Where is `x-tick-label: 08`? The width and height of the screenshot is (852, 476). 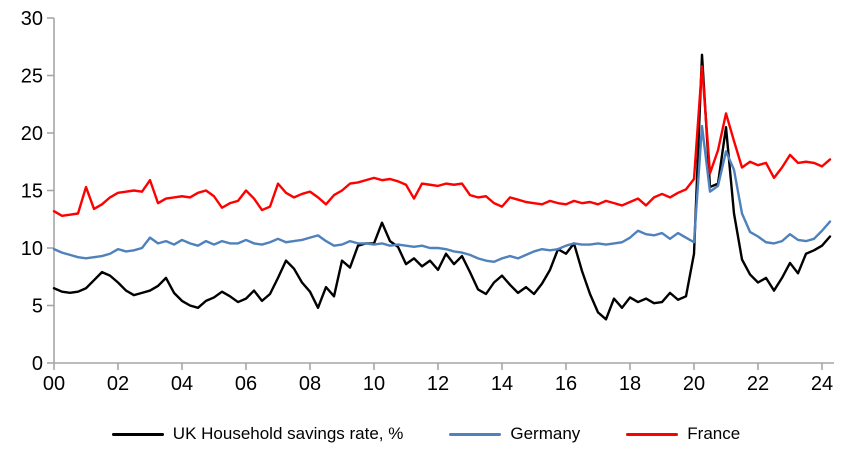 x-tick-label: 08 is located at coordinates (310, 384).